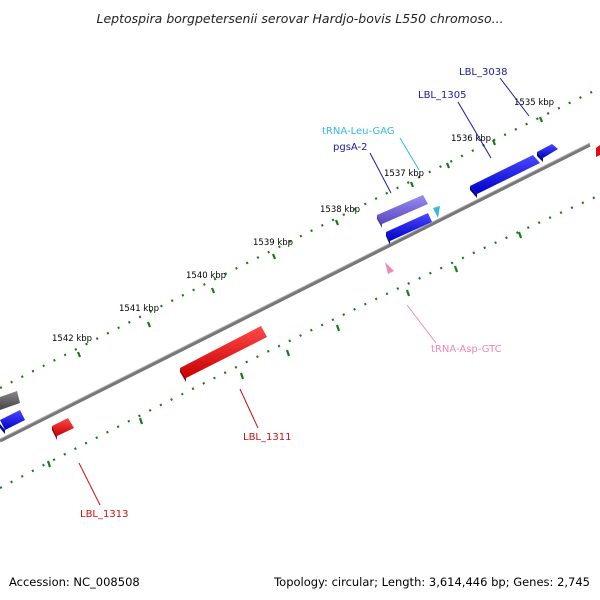  What do you see at coordinates (267, 437) in the screenshot?
I see `label-lbl-1311: LBL_1311` at bounding box center [267, 437].